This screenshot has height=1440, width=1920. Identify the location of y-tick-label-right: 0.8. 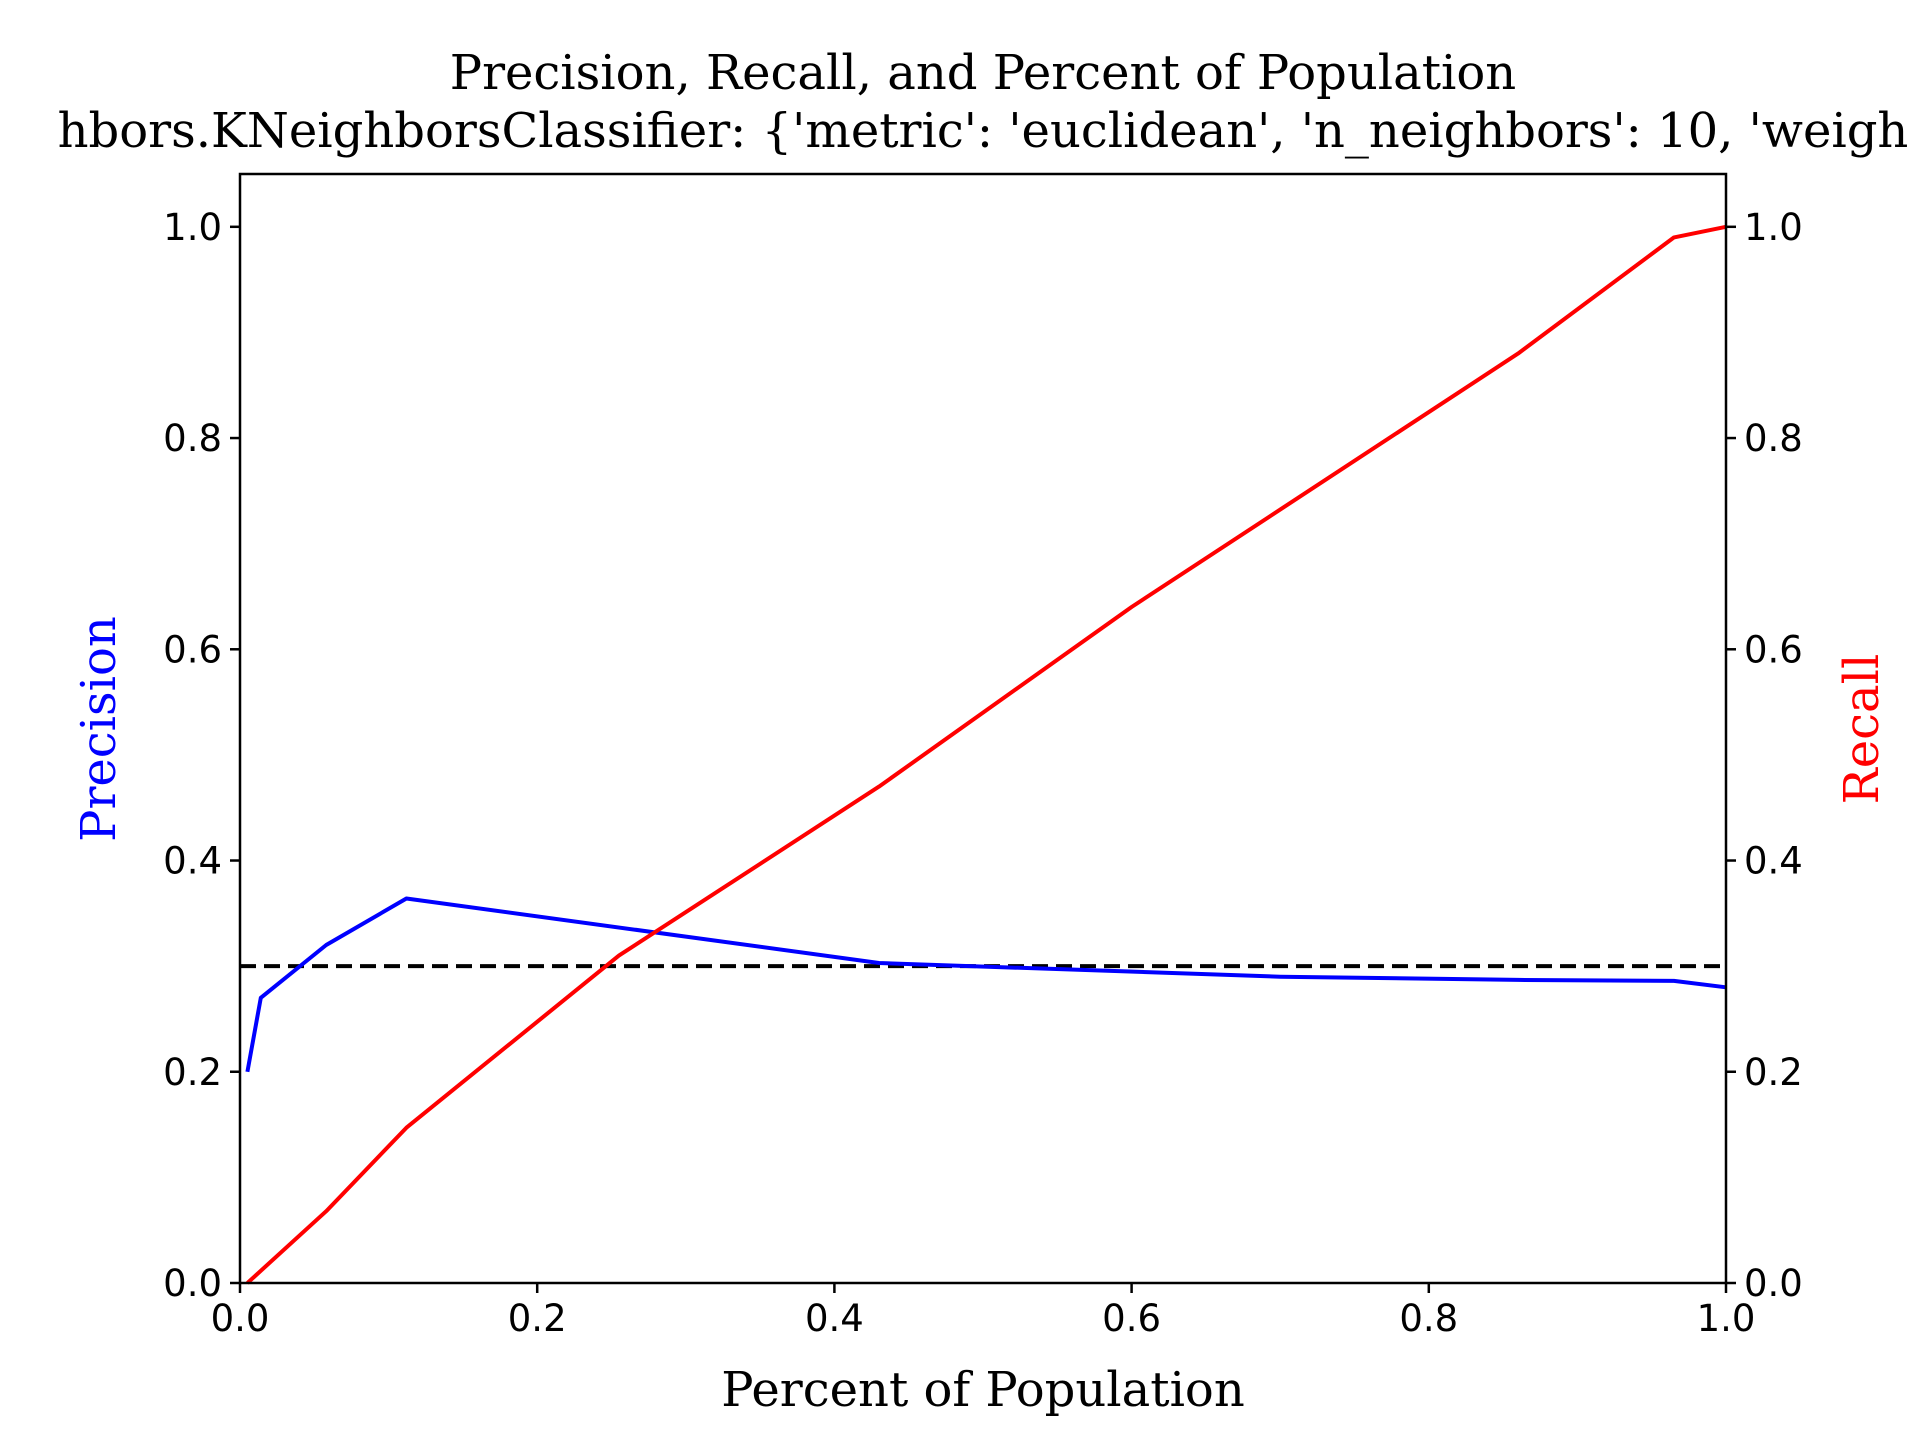
(1773, 438).